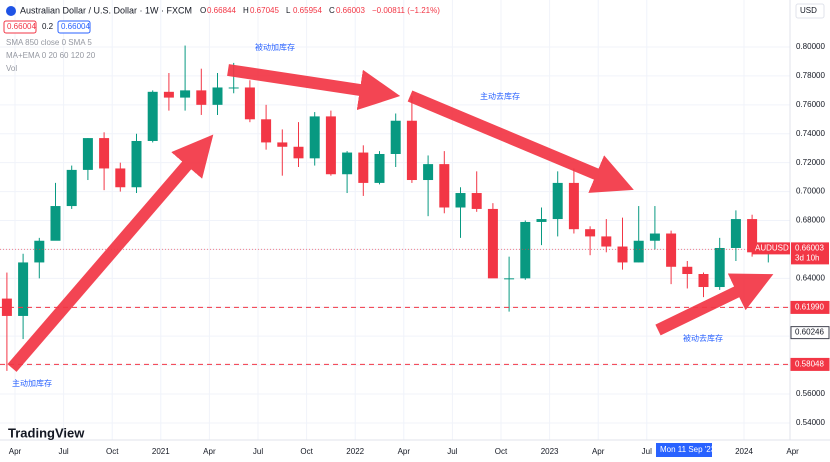  What do you see at coordinates (21, 26) in the screenshot?
I see `sell-price: 0.66004` at bounding box center [21, 26].